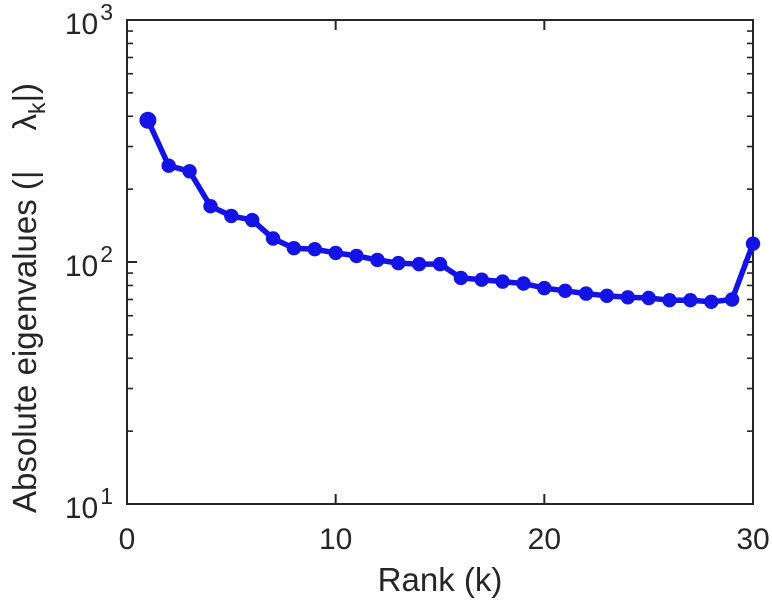 The height and width of the screenshot is (605, 772). What do you see at coordinates (24, 122) in the screenshot?
I see `lambda-symbol: λ` at bounding box center [24, 122].